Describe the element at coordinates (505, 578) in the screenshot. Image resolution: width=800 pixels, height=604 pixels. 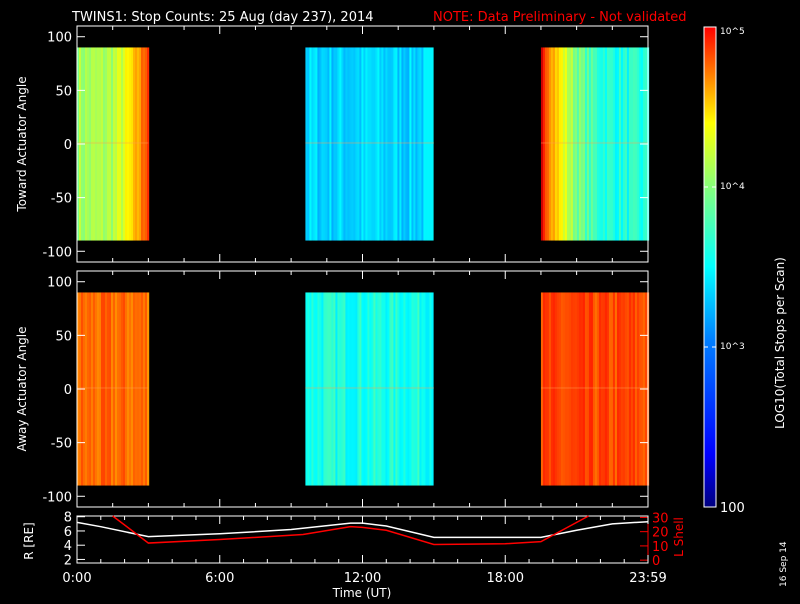
I see `xtick-label: 18:00` at that location.